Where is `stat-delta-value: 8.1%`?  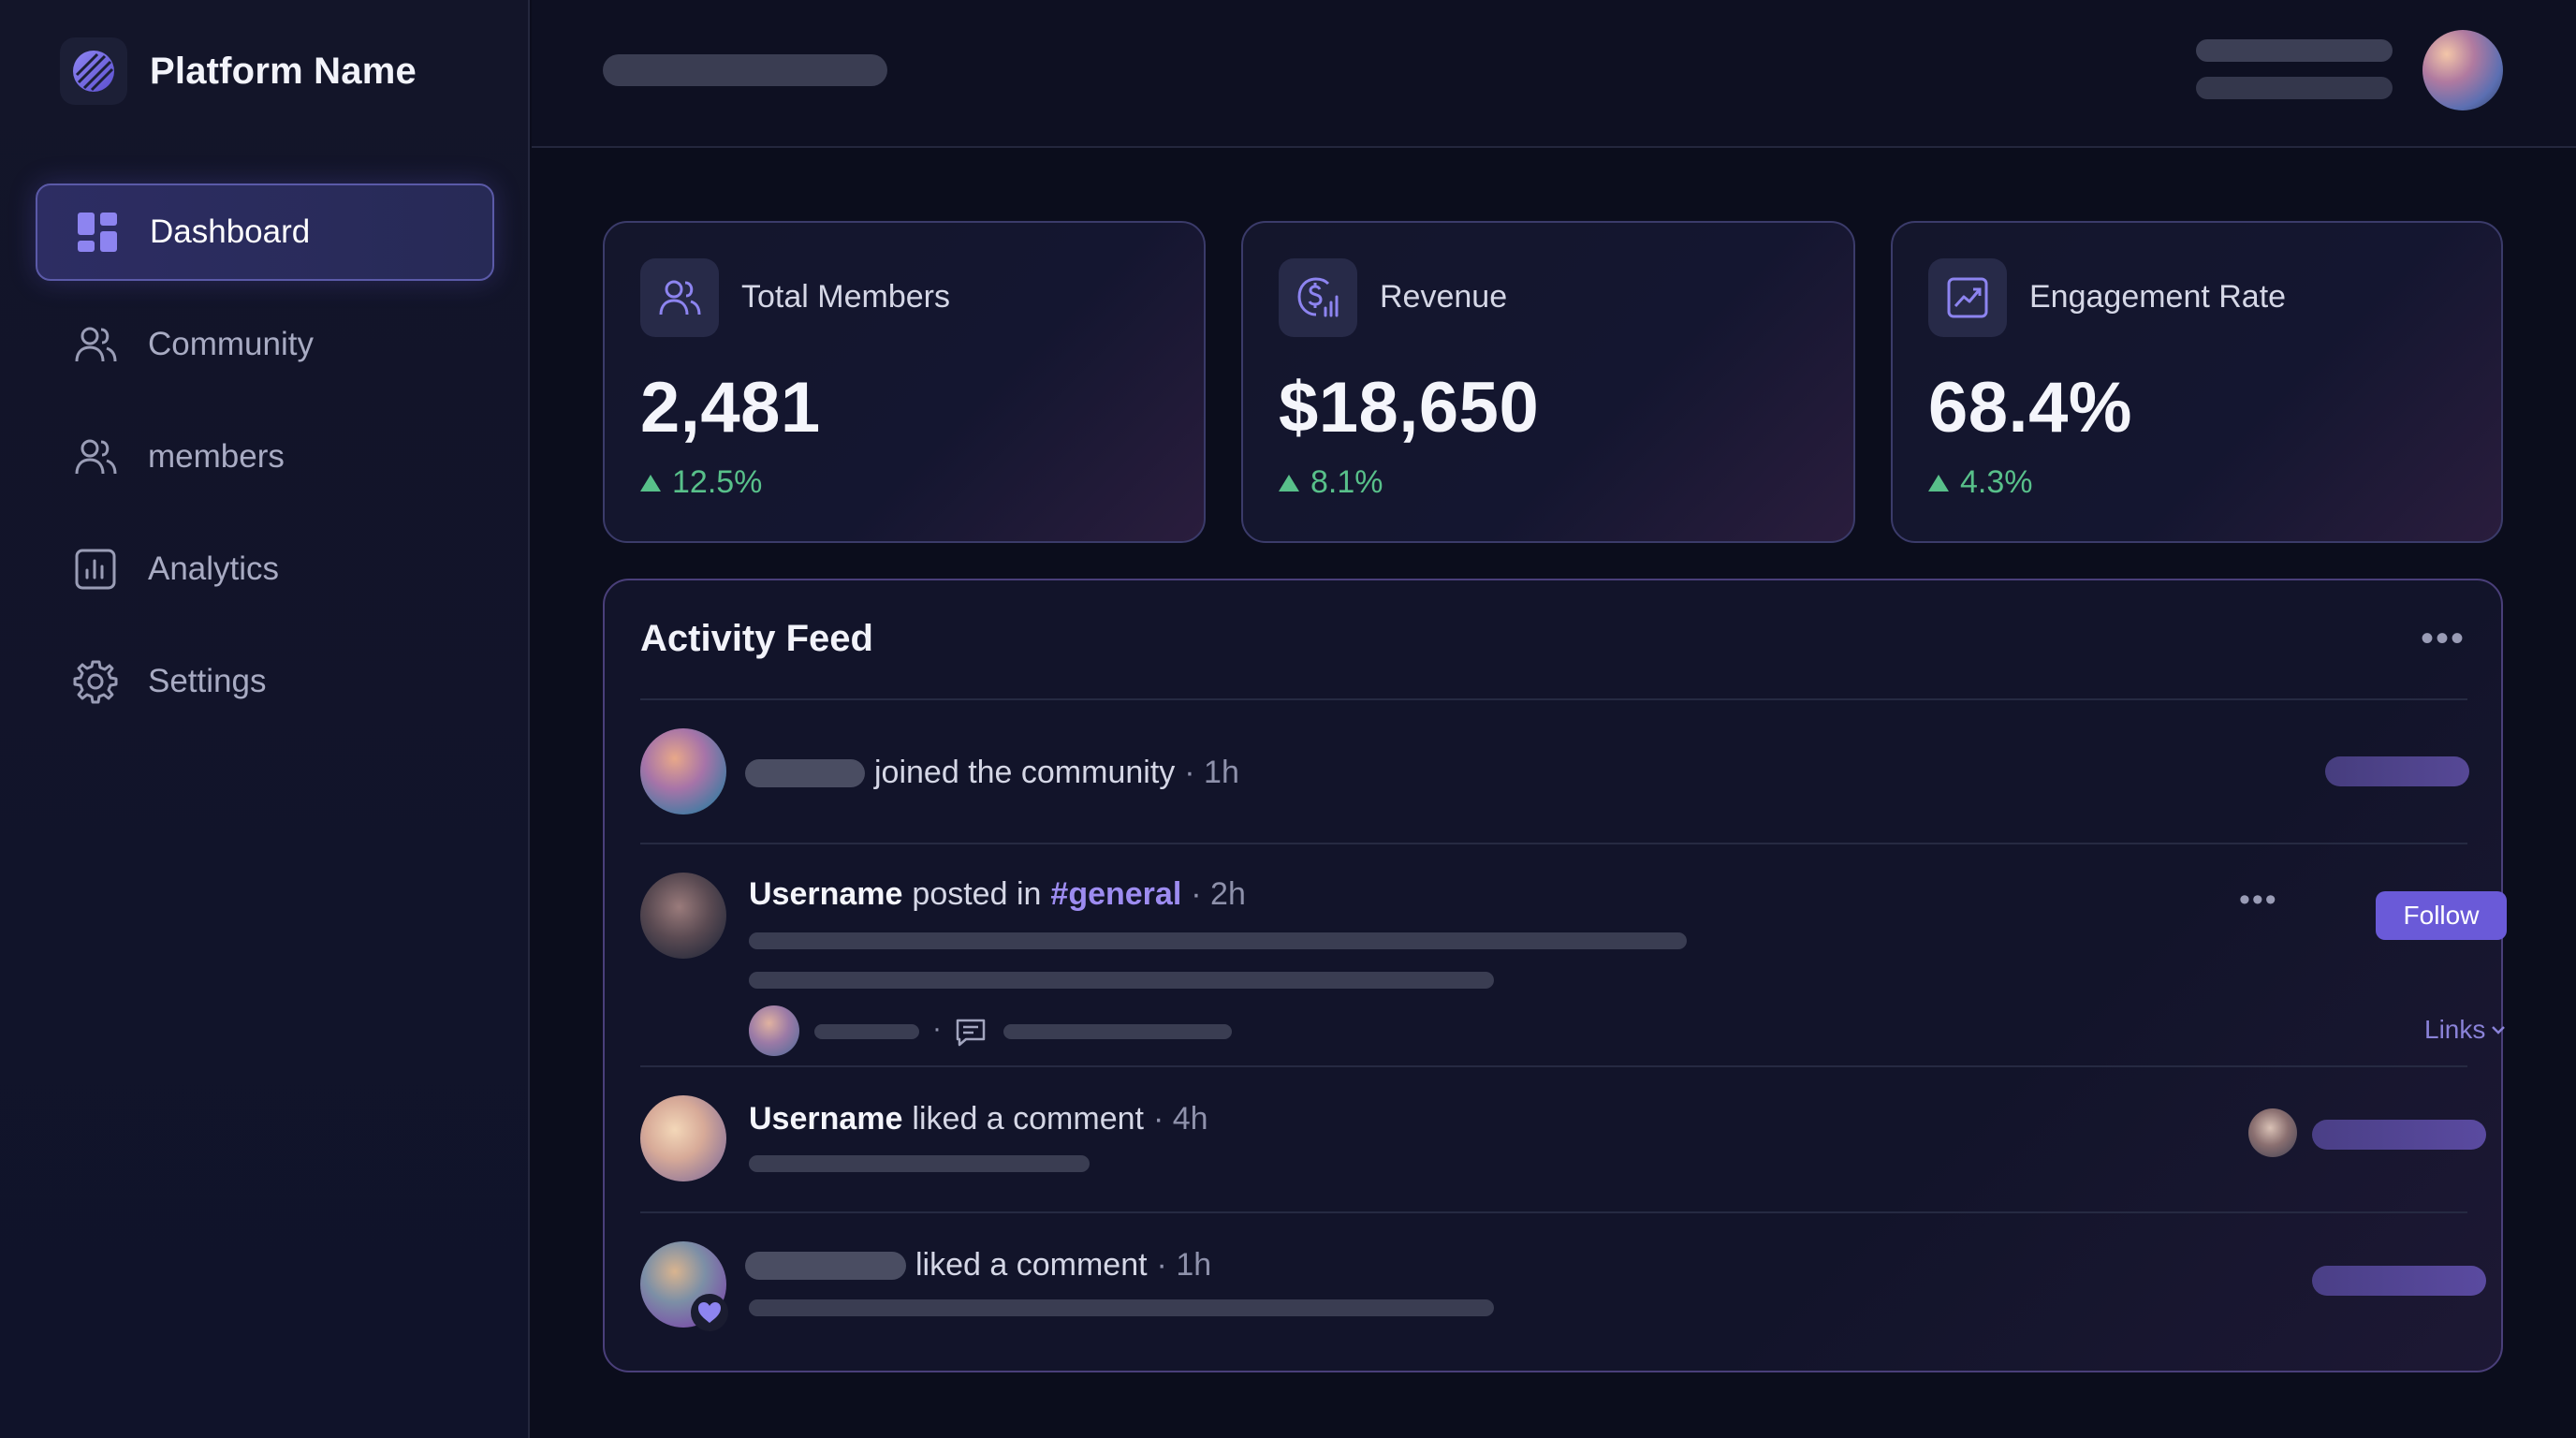 stat-delta-value: 8.1% is located at coordinates (1347, 482).